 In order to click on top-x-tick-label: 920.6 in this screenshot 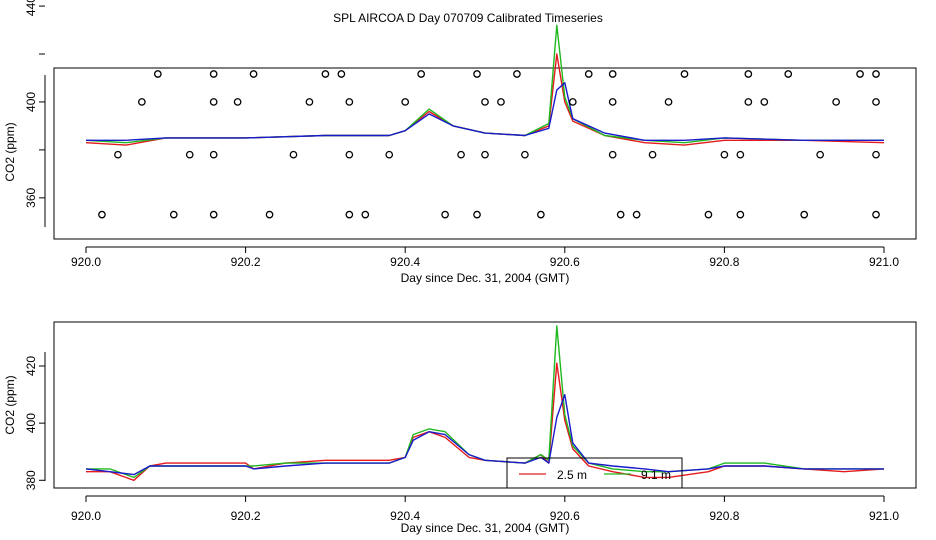, I will do `click(565, 262)`.